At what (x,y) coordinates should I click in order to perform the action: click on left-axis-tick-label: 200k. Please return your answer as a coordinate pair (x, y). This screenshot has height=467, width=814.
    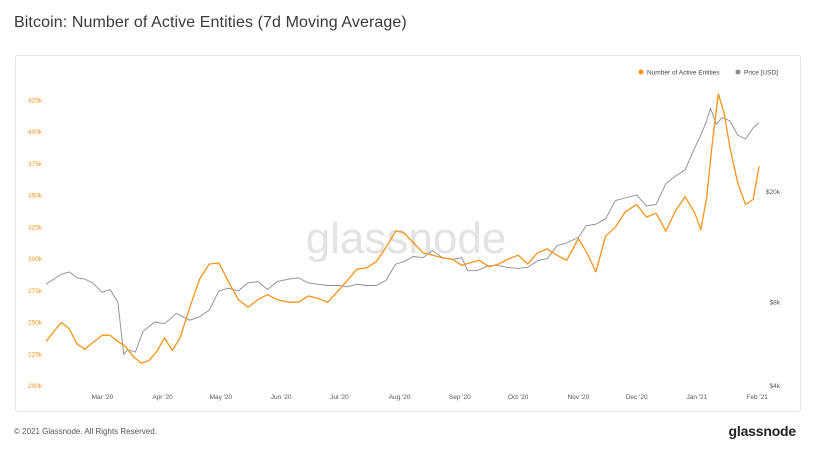
    Looking at the image, I should click on (35, 386).